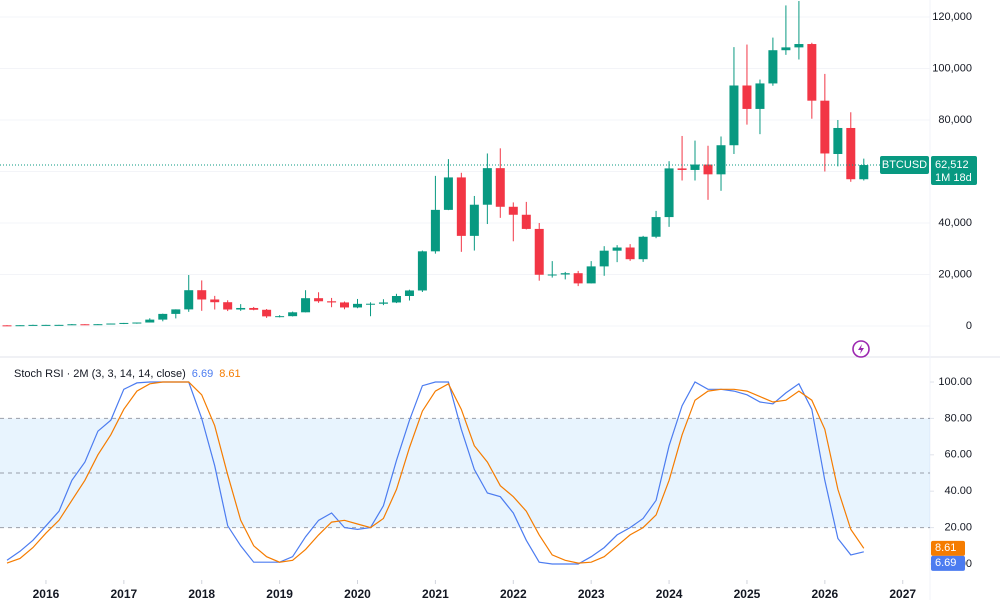 The height and width of the screenshot is (600, 1000). Describe the element at coordinates (958, 455) in the screenshot. I see `y-tick-label: 60.00` at that location.